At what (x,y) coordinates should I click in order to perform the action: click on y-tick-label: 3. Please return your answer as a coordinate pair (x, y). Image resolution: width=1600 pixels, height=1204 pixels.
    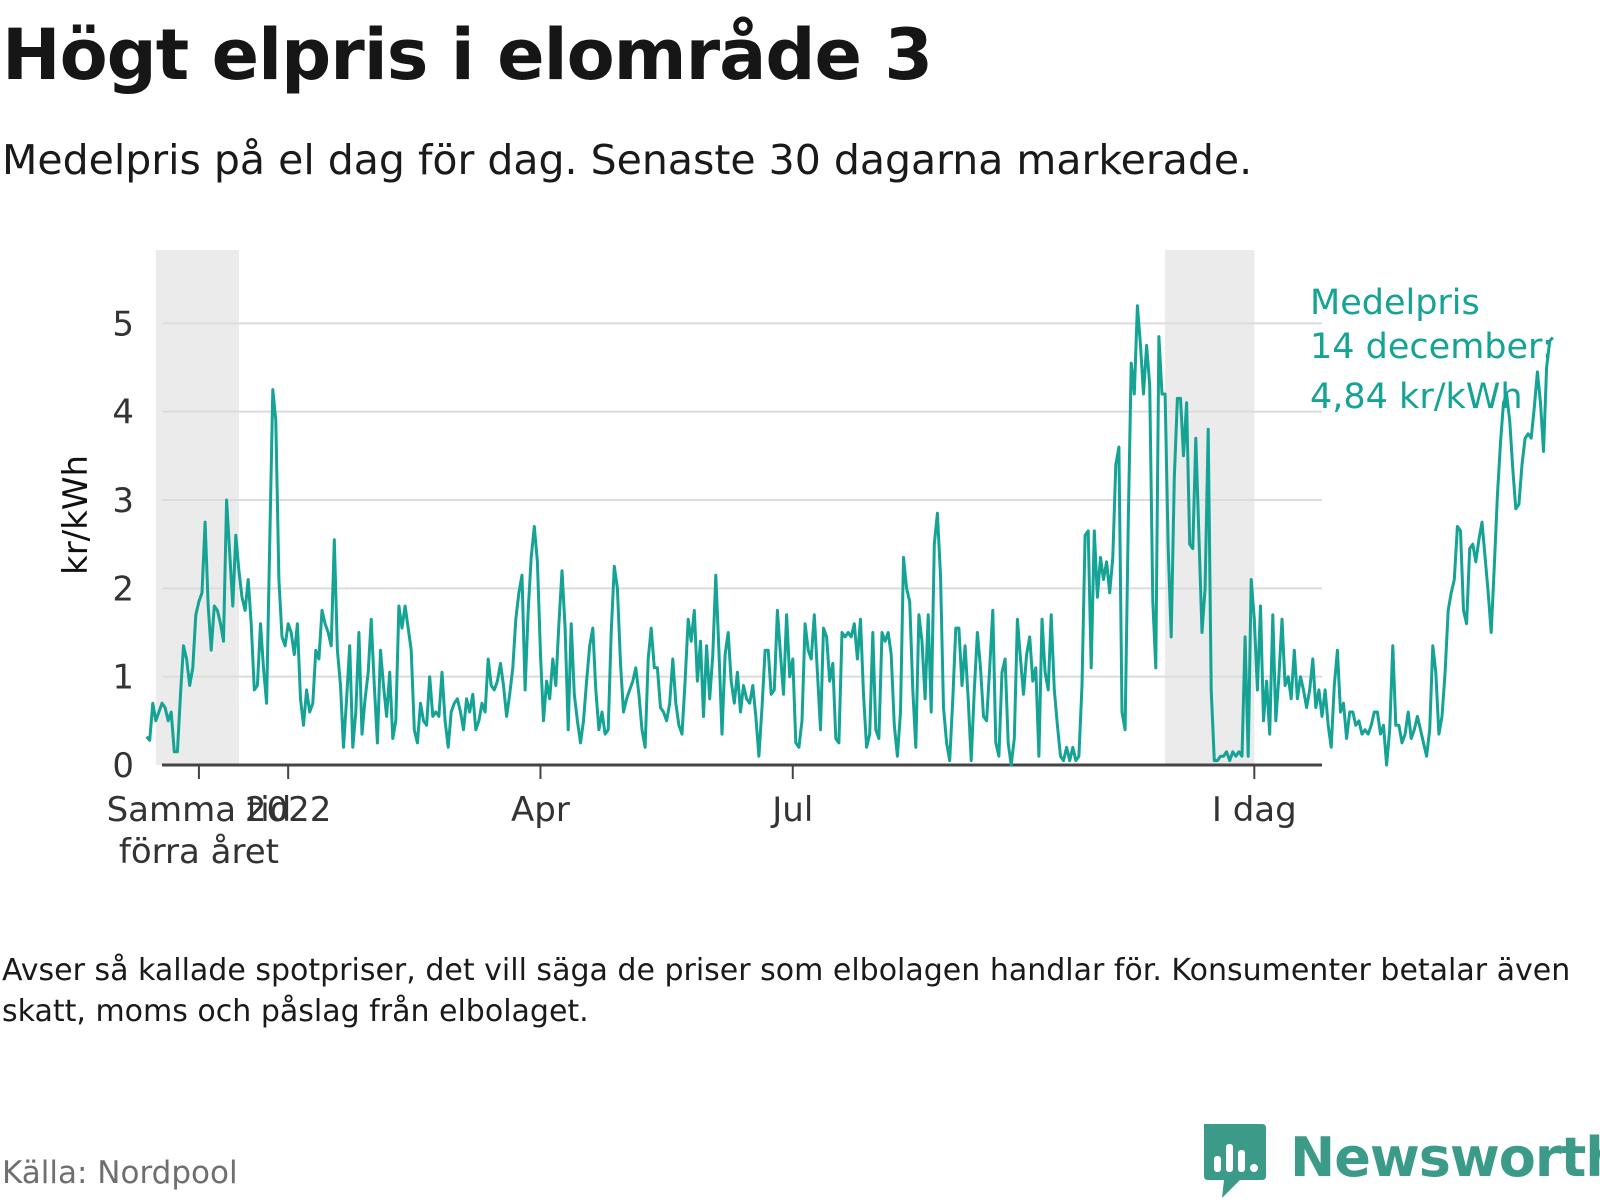
    Looking at the image, I should click on (123, 501).